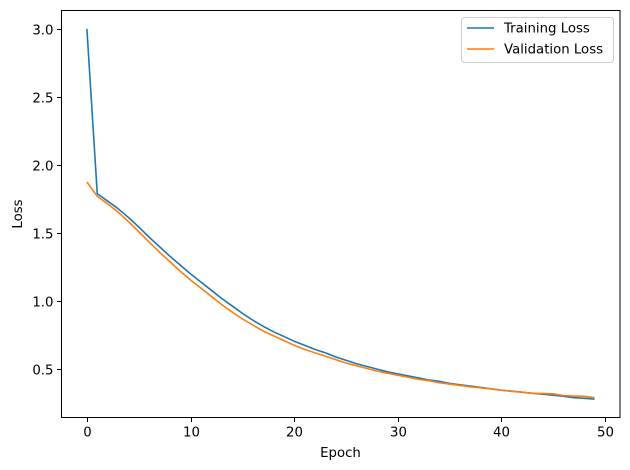  Describe the element at coordinates (294, 433) in the screenshot. I see `x-tick-label: 20` at that location.